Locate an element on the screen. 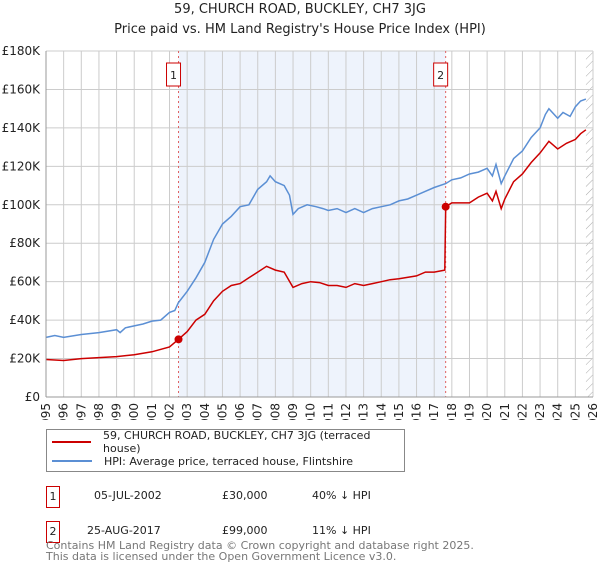  x-tick-label: 2025 is located at coordinates (575, 411).